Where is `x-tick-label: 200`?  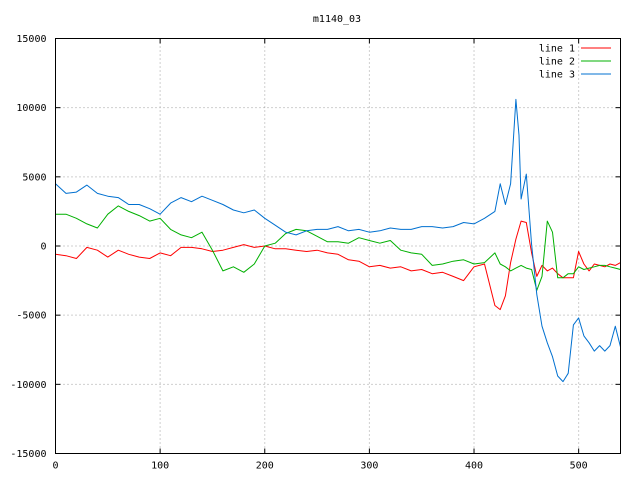
x-tick-label: 200 is located at coordinates (265, 466).